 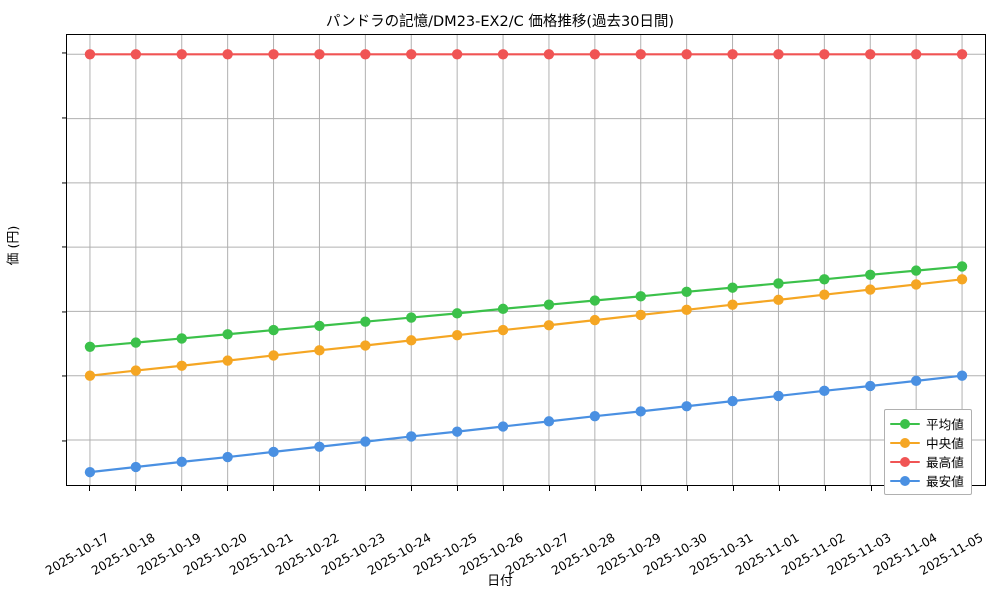 I want to click on legend-item-3: 最高値, so click(x=927, y=461).